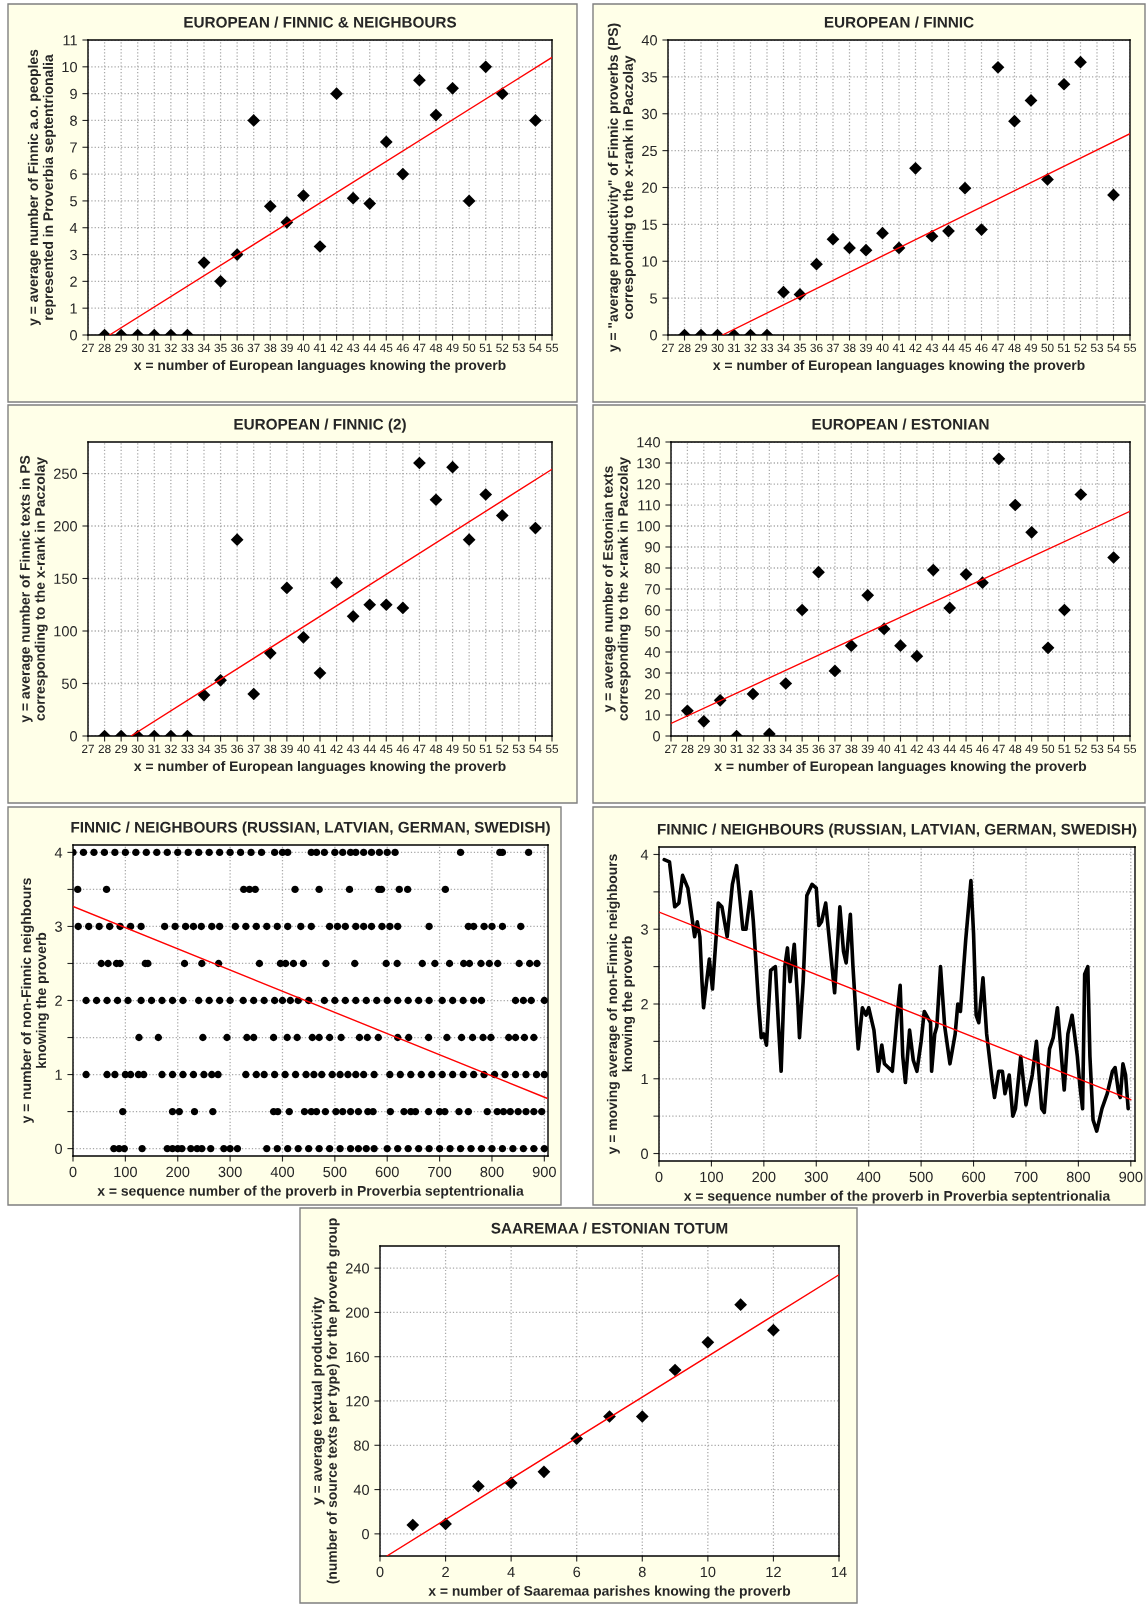 The width and height of the screenshot is (1147, 1605). Describe the element at coordinates (58, 1074) in the screenshot. I see `y-tick-label: 1` at that location.